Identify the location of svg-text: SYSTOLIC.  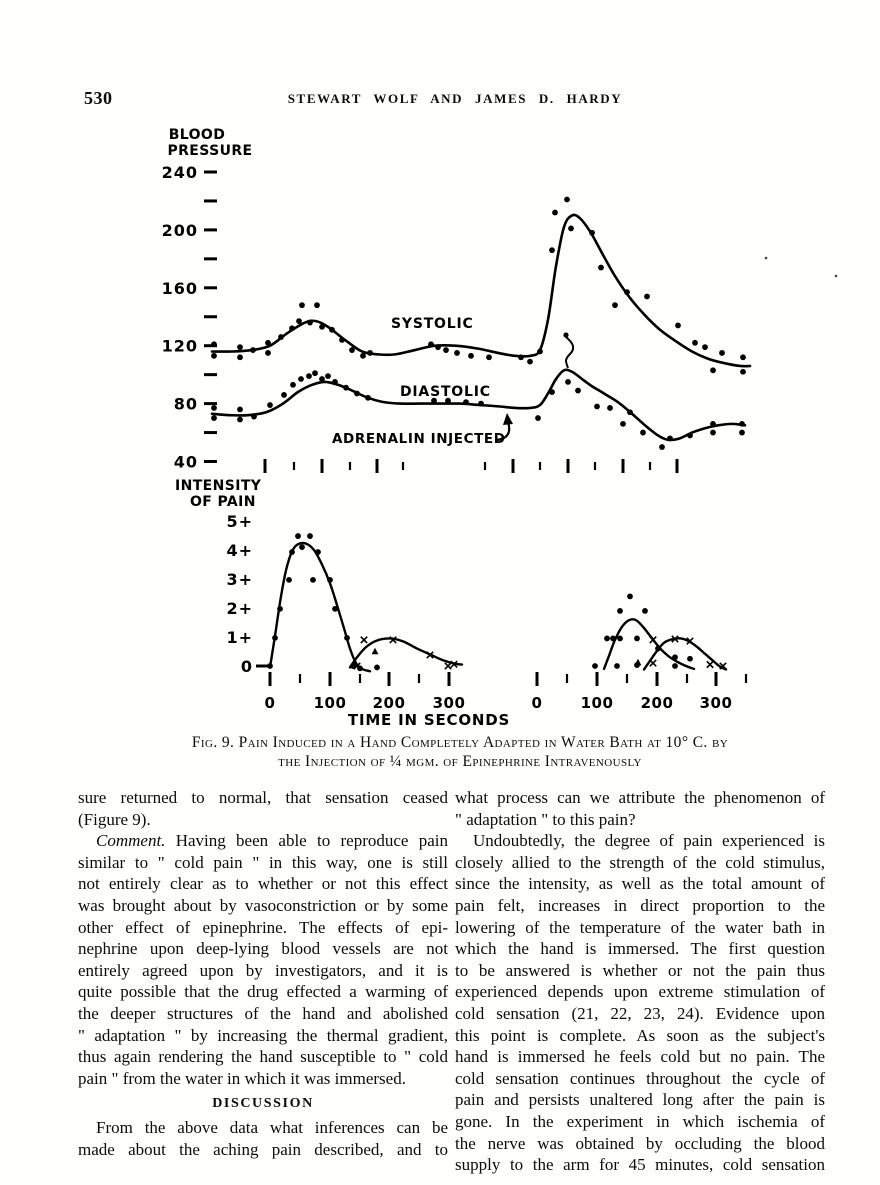
(432, 324).